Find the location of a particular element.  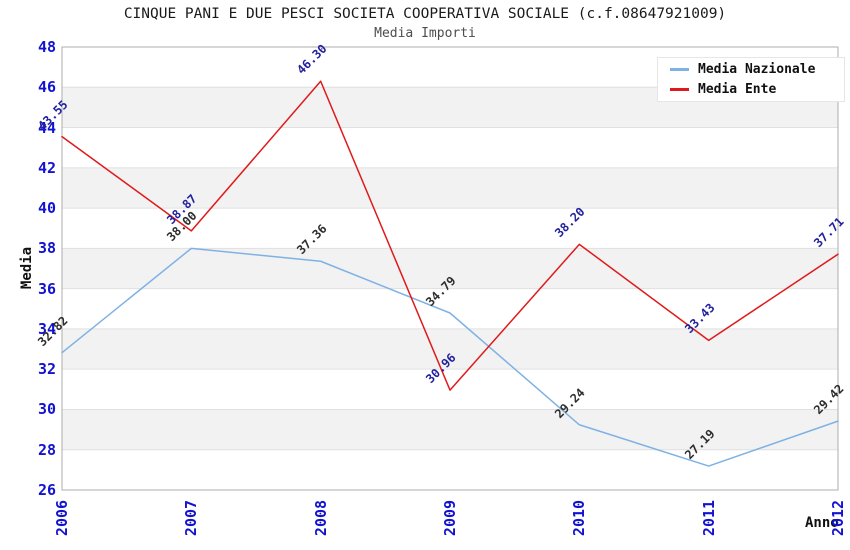

chart-subtitle: Media Importi is located at coordinates (425, 33).